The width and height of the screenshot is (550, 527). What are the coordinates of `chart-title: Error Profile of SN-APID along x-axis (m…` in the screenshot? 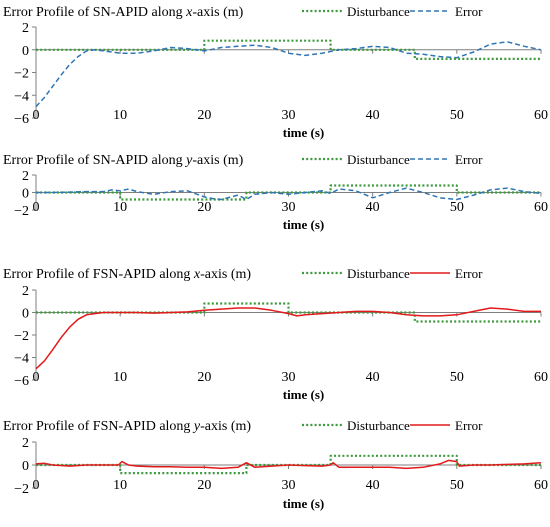 It's located at (123, 12).